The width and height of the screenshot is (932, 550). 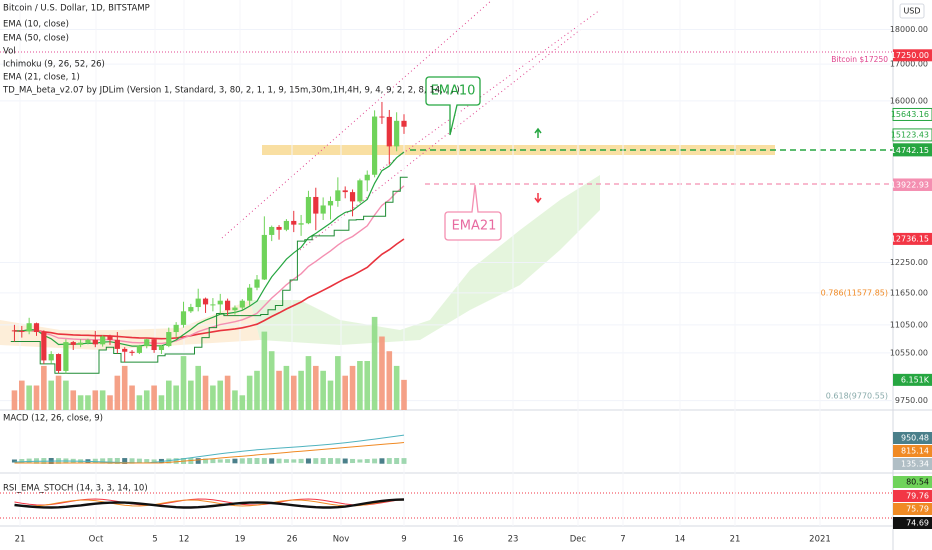 I want to click on pane-title: RSI_EMA_STOCH (14, 3, 3, 14, 10), so click(x=75, y=489).